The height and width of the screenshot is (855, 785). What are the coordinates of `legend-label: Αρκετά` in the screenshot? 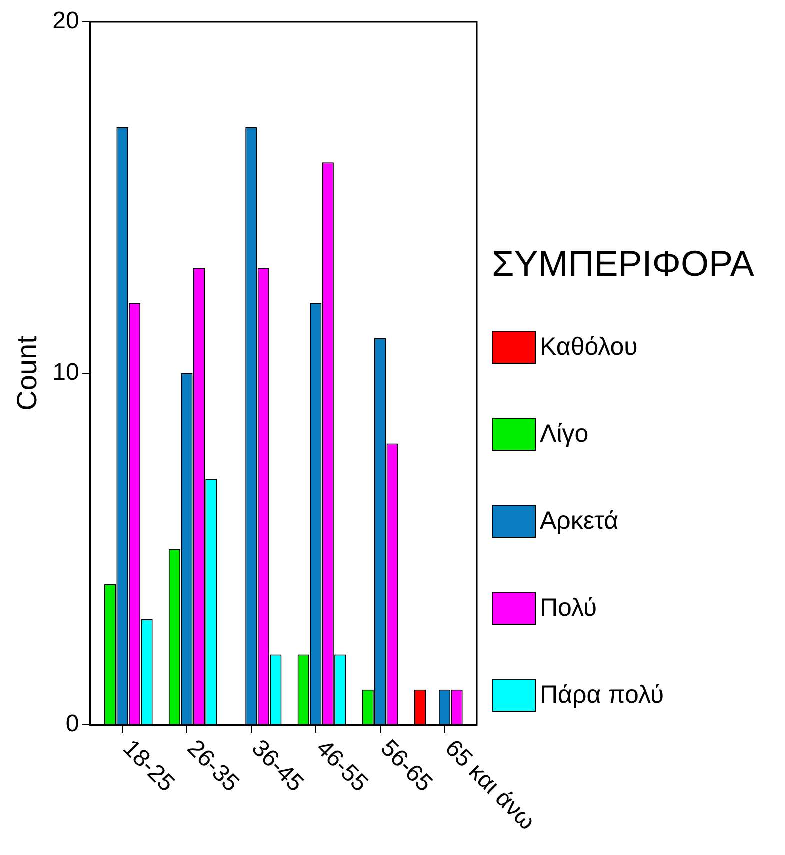 It's located at (579, 521).